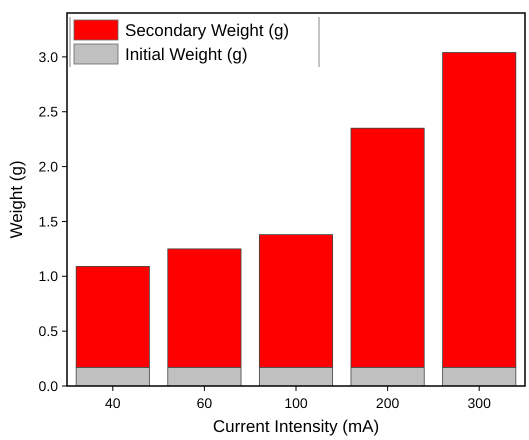 Image resolution: width=529 pixels, height=440 pixels. Describe the element at coordinates (48, 331) in the screenshot. I see `y-tick-label: 0.5` at that location.